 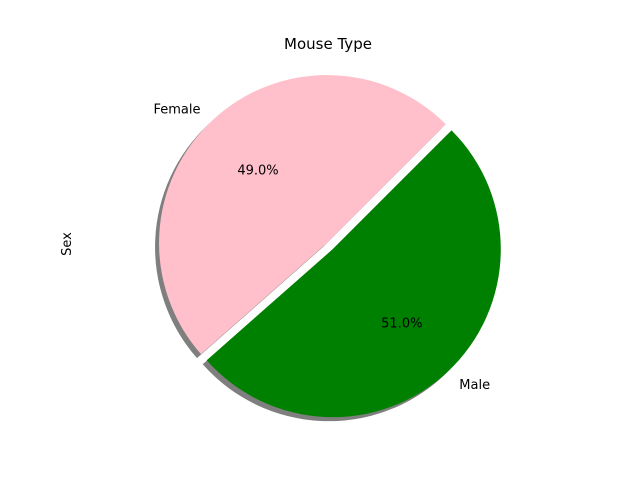 What do you see at coordinates (257, 171) in the screenshot?
I see `slice-percent-female: 49.0%` at bounding box center [257, 171].